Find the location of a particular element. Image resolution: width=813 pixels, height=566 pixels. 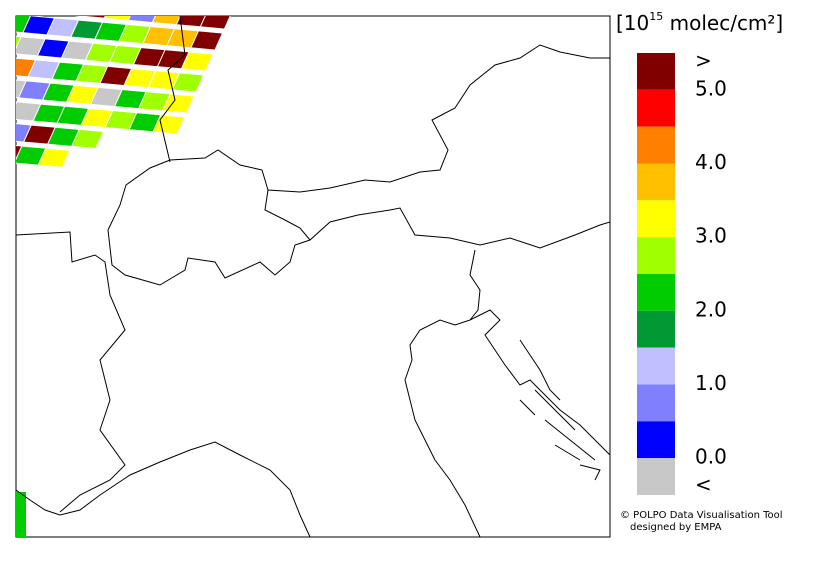

unit-label: [1015 molec/cm²] is located at coordinates (699, 22).